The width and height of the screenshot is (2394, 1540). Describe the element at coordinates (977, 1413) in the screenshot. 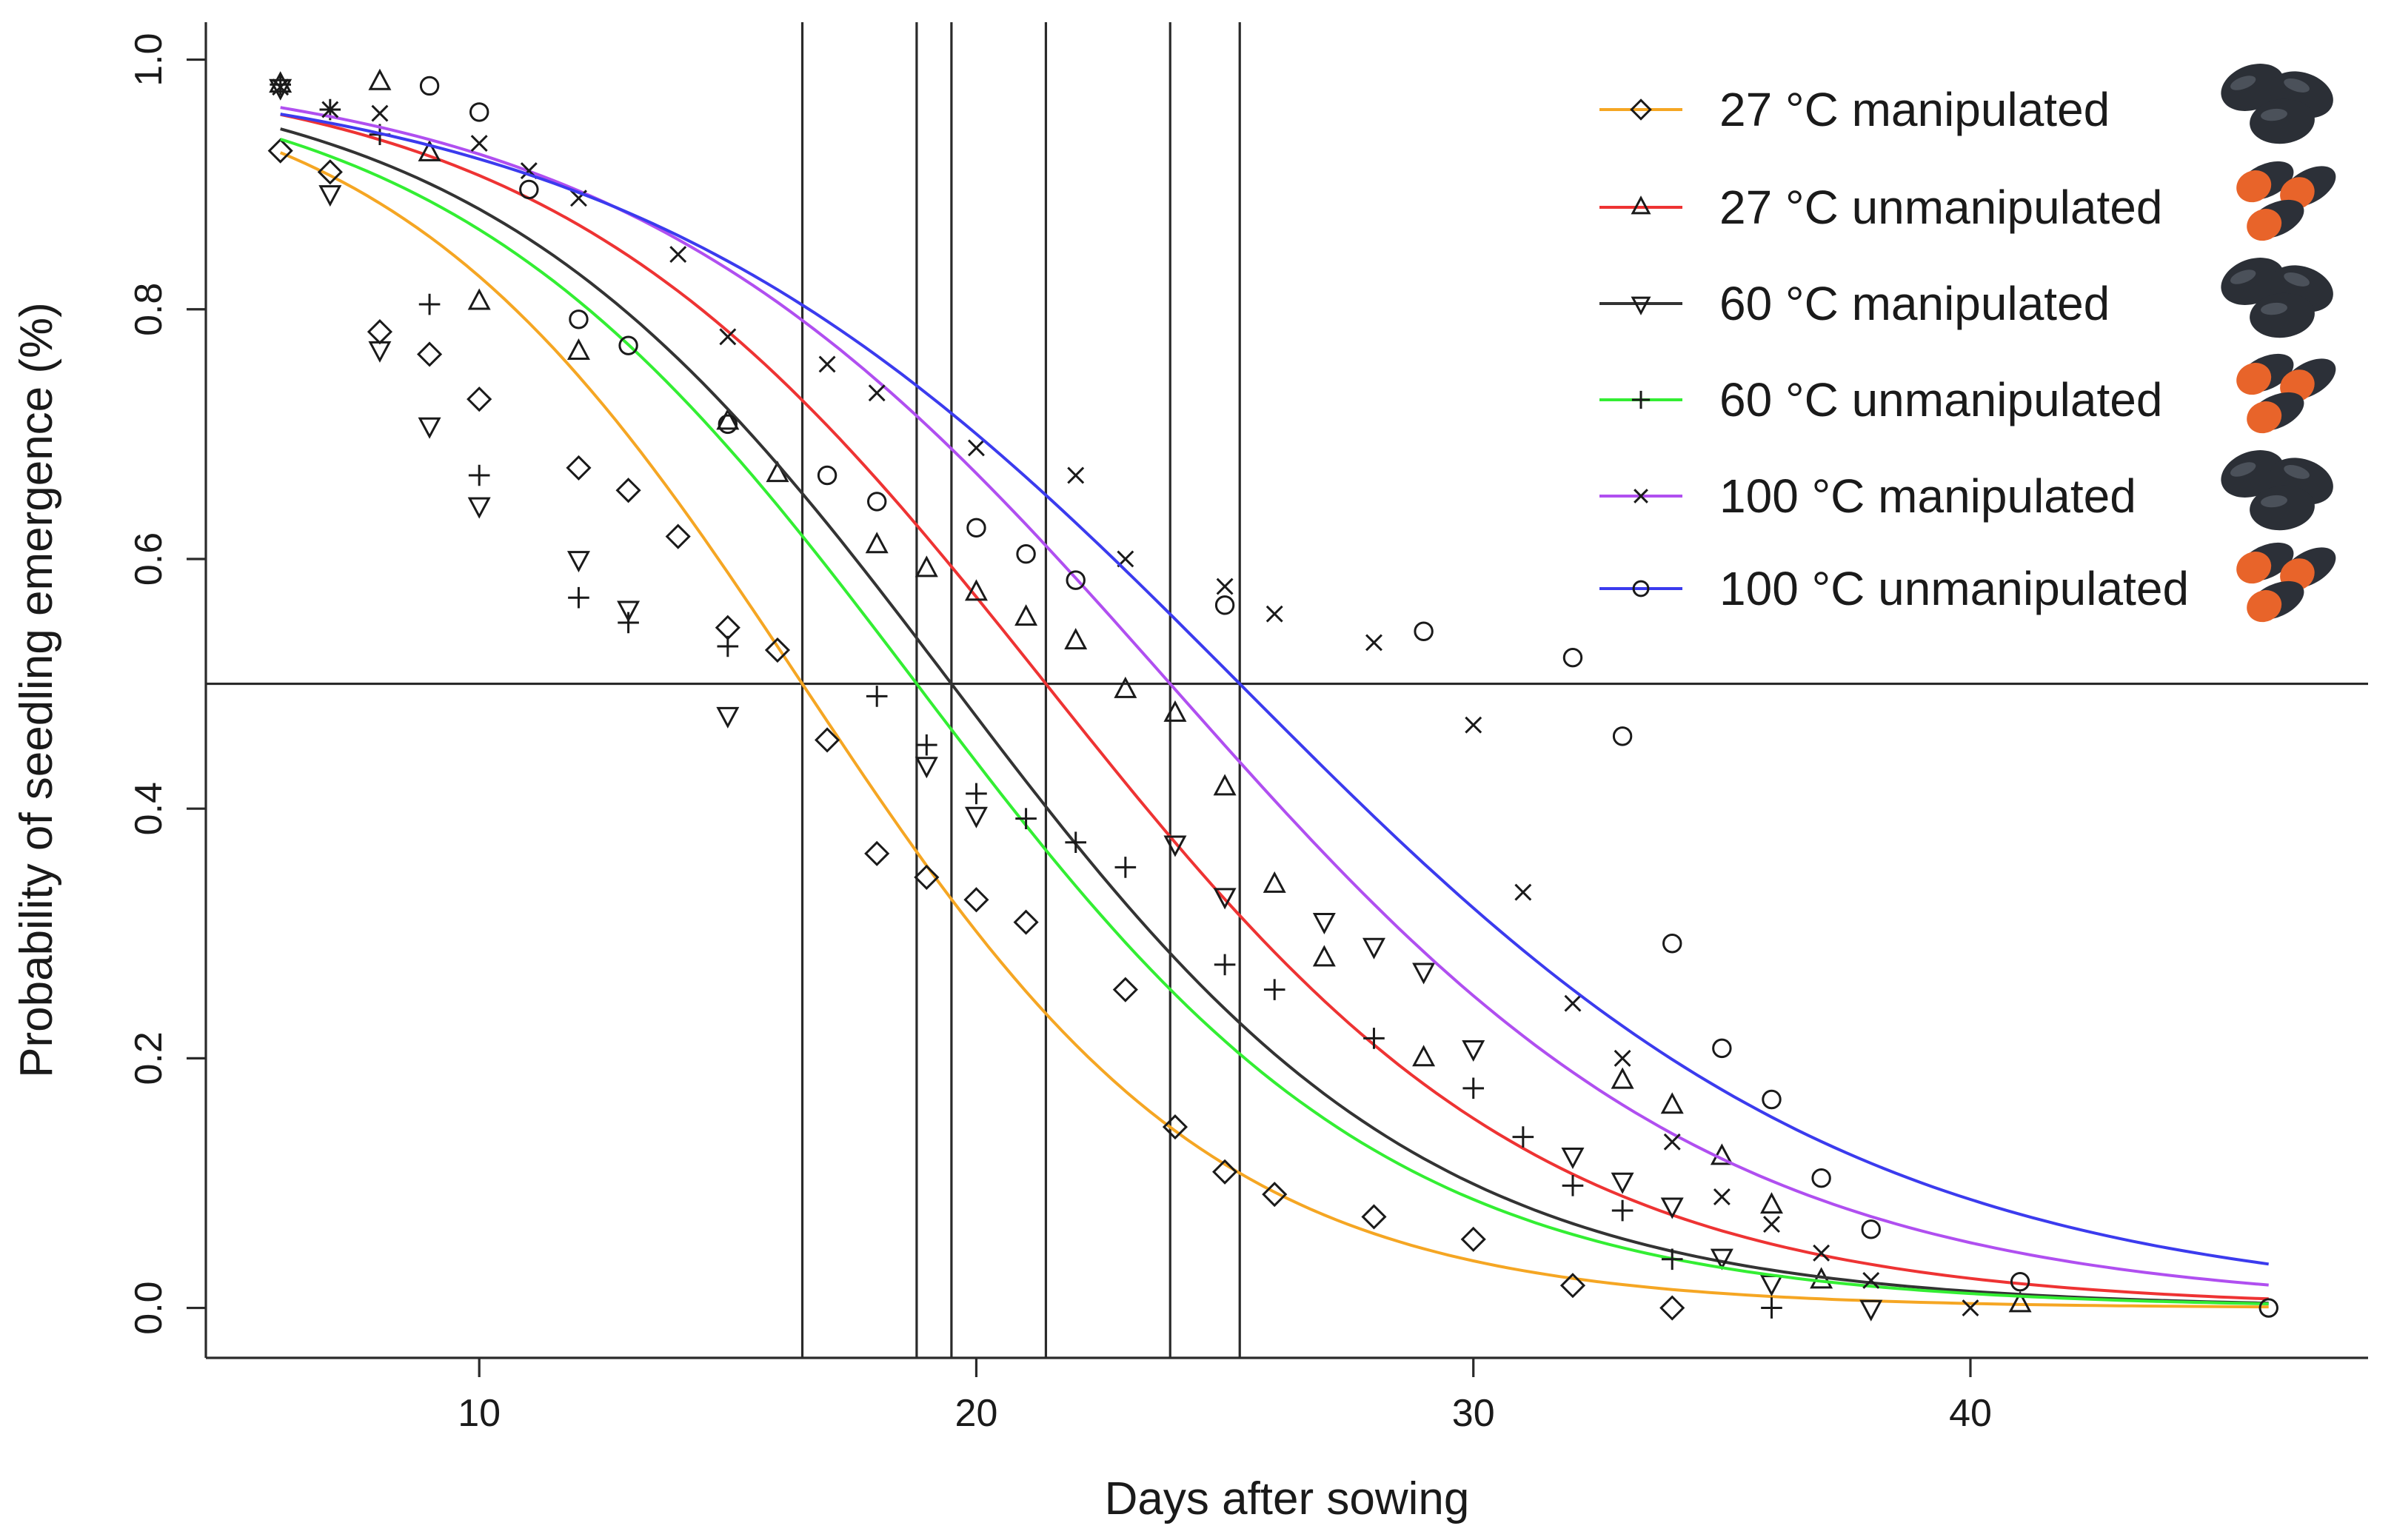

I see `x-tick-label: 20` at that location.